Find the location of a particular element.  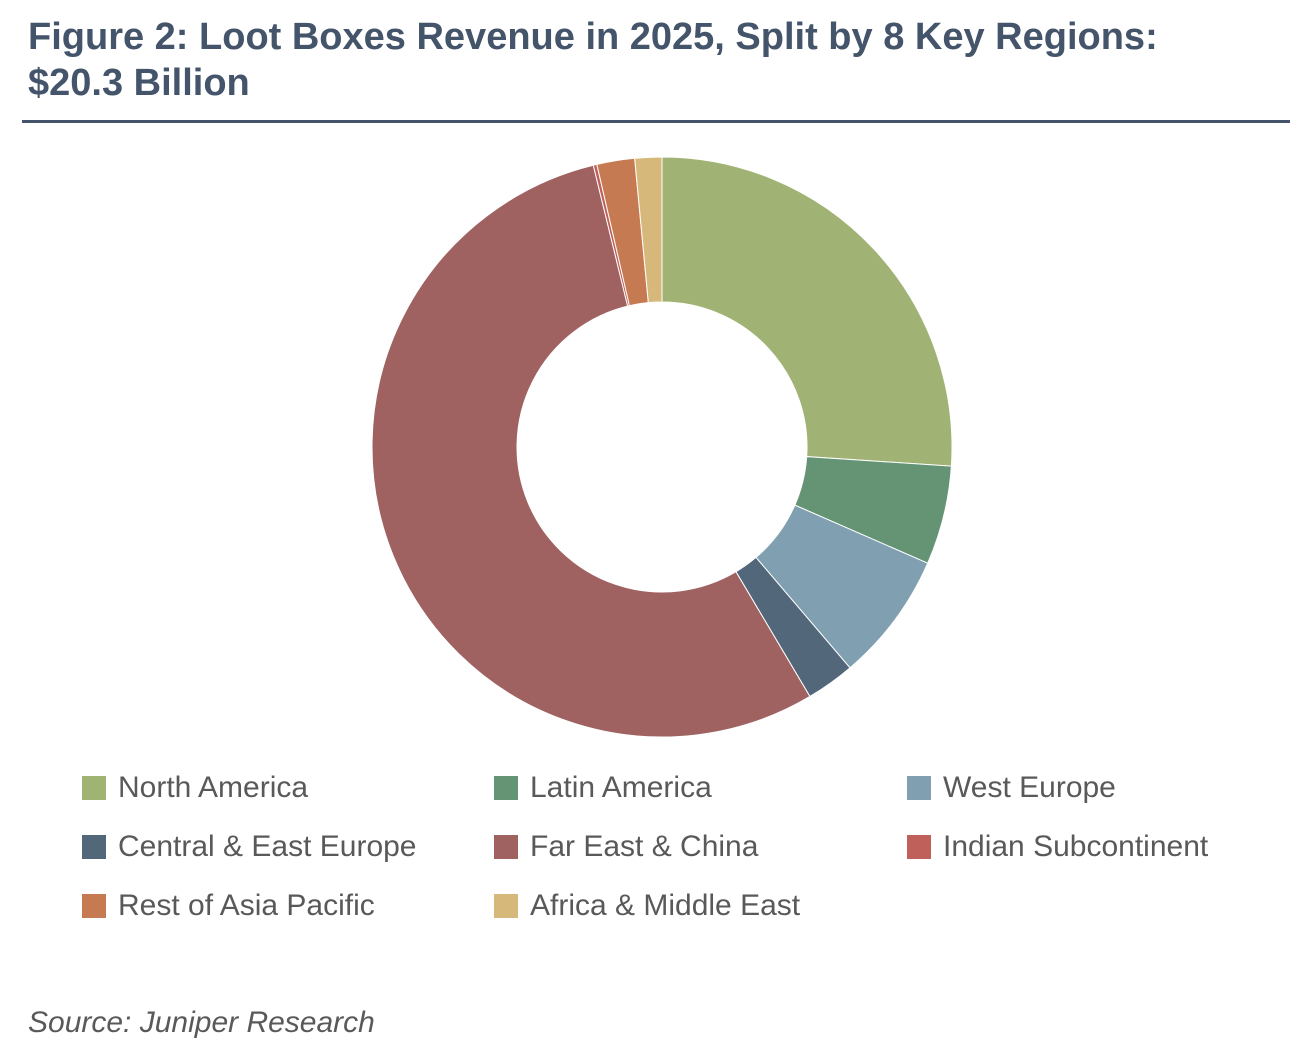

legend-item-central-and-east-europe: Central & East Europe is located at coordinates (249, 847).